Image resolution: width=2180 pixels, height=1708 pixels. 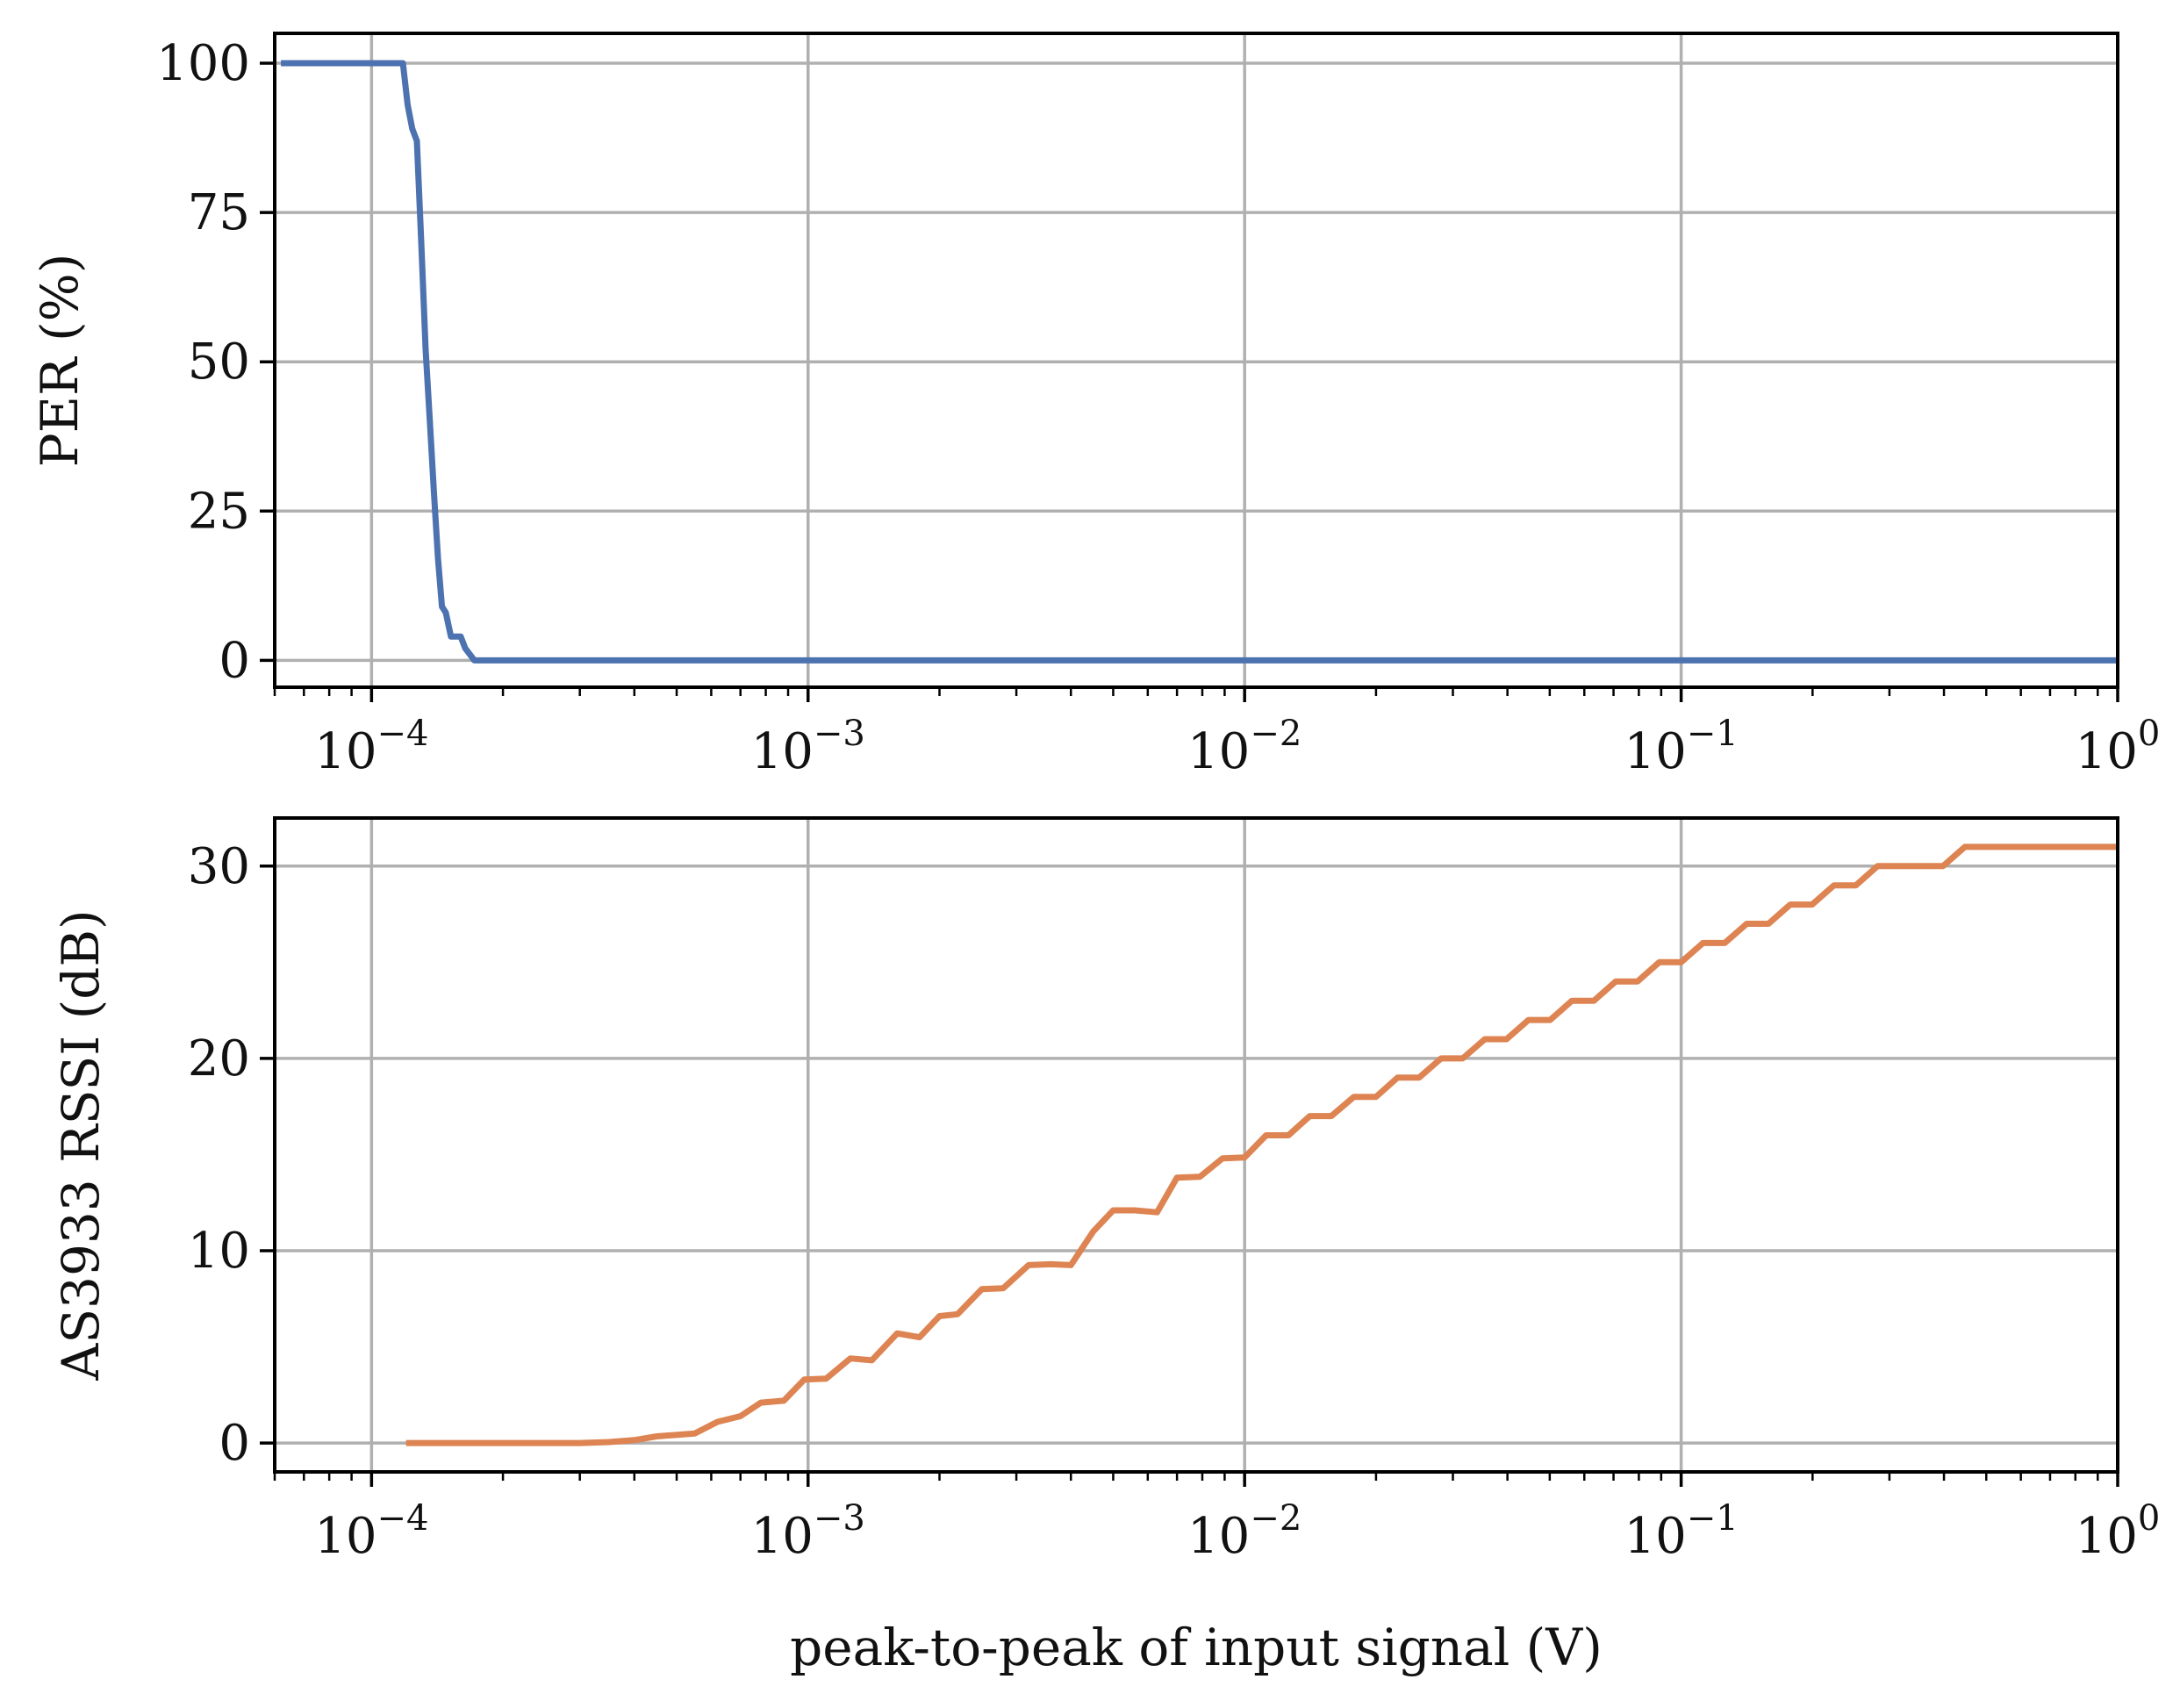 What do you see at coordinates (1197, 1647) in the screenshot?
I see `x-axis-label: peak-to-peak of input signal (V)` at bounding box center [1197, 1647].